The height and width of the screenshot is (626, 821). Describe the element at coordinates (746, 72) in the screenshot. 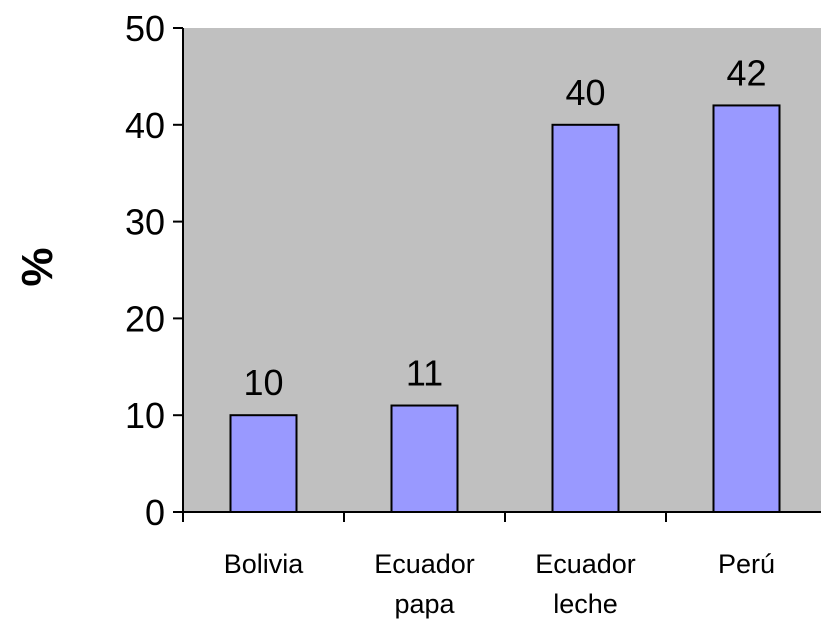

I see `data-label: 42` at that location.